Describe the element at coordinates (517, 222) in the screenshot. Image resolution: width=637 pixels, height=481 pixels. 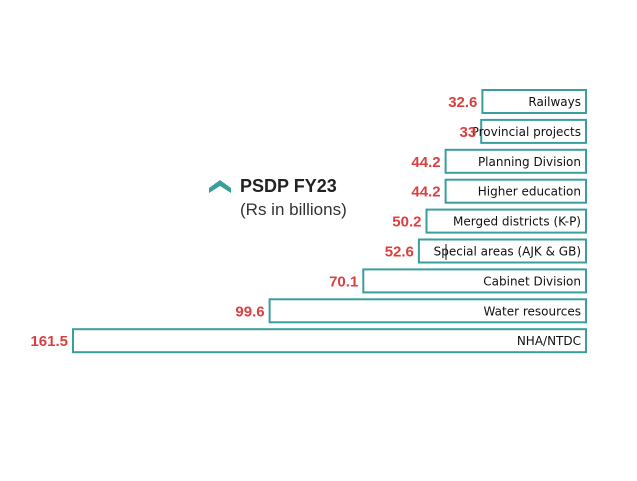
I see `bar-category-label: Merged districts (K-P)` at that location.